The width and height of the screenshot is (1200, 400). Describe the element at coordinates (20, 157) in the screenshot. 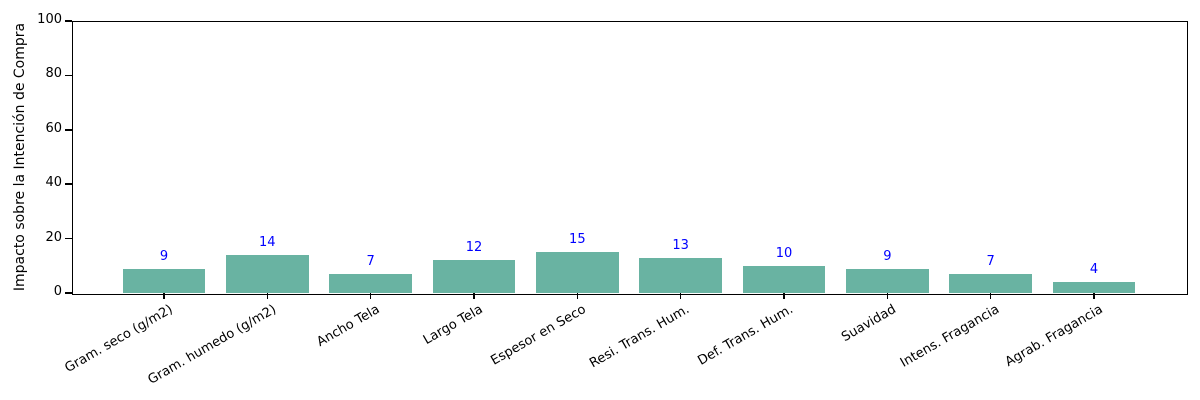

I see `y-axis-title: Impacto sobre la Intención de Compra` at that location.